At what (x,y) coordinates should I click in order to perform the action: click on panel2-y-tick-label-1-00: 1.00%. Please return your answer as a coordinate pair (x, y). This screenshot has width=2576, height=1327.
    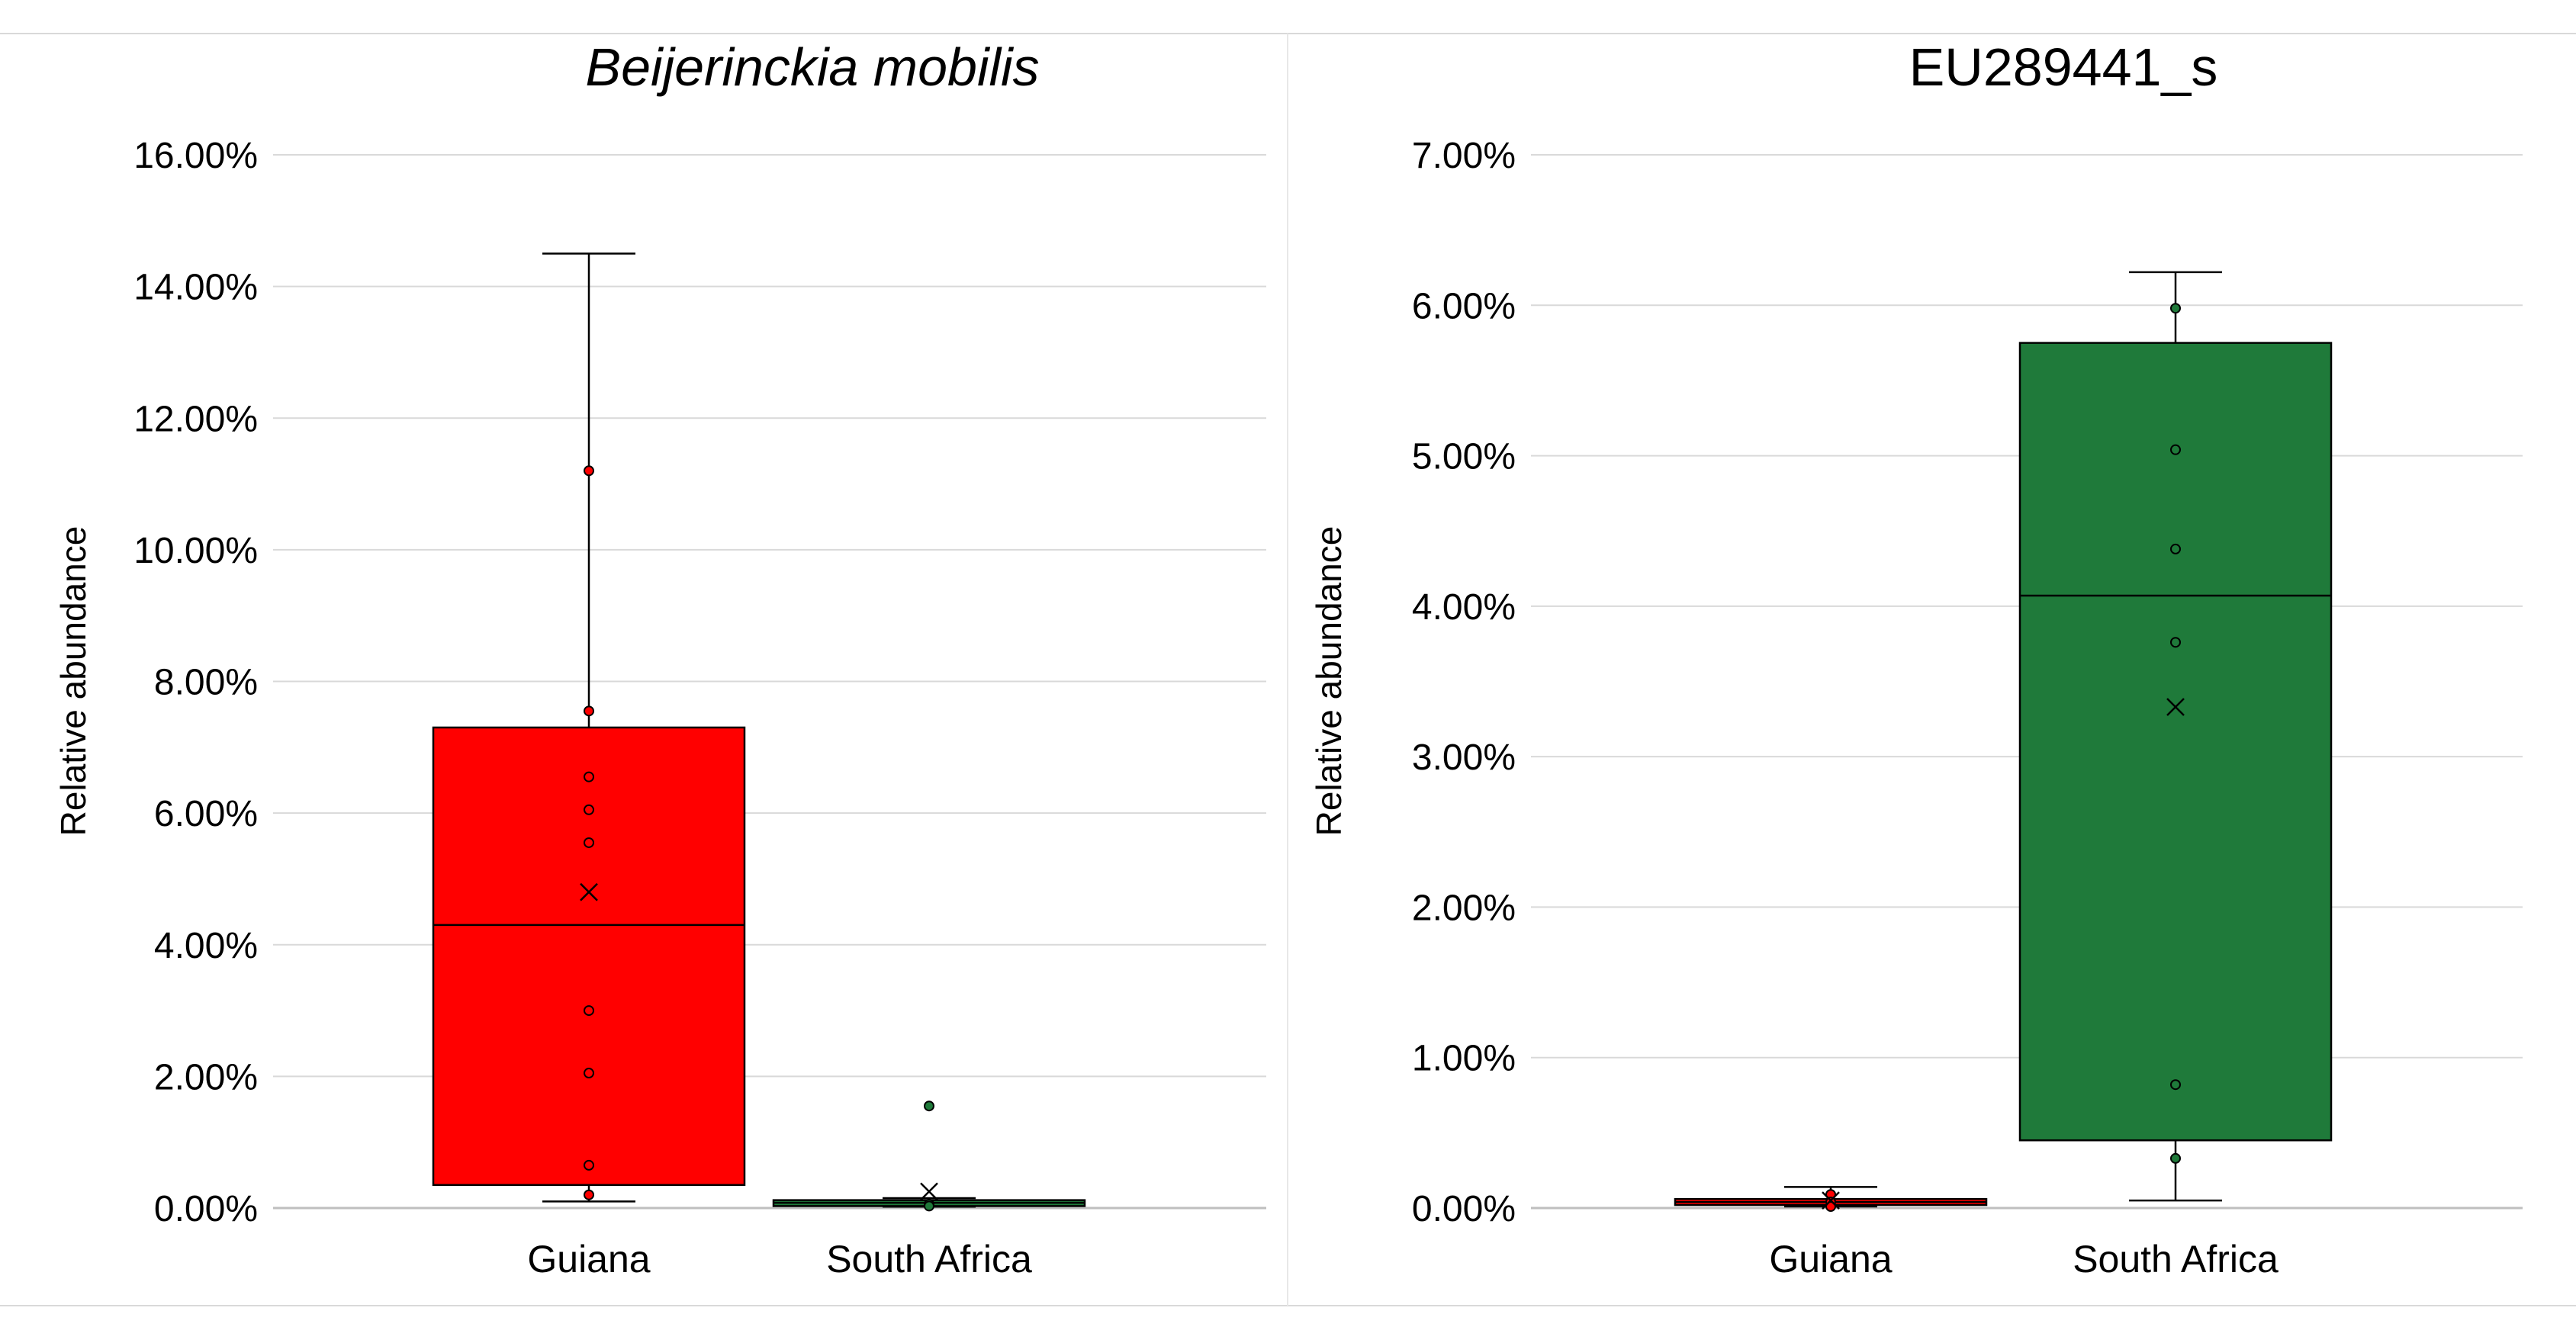
    Looking at the image, I should click on (1464, 1059).